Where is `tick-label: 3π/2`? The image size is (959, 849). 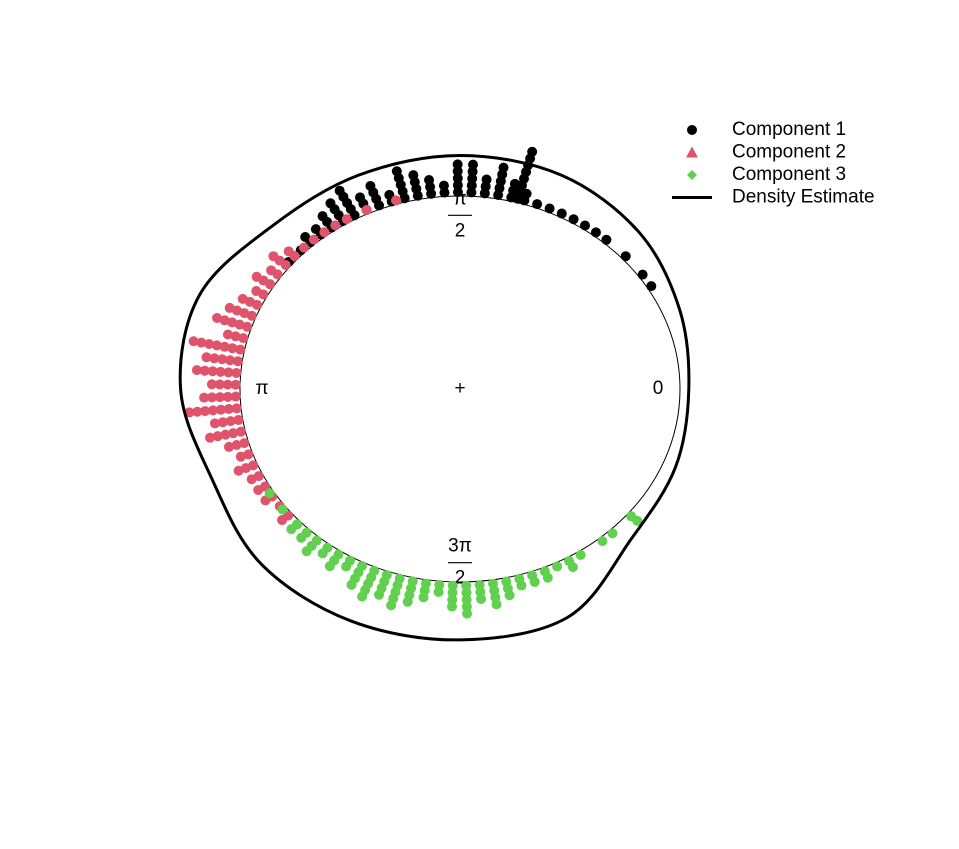 tick-label: 3π/2 is located at coordinates (460, 562).